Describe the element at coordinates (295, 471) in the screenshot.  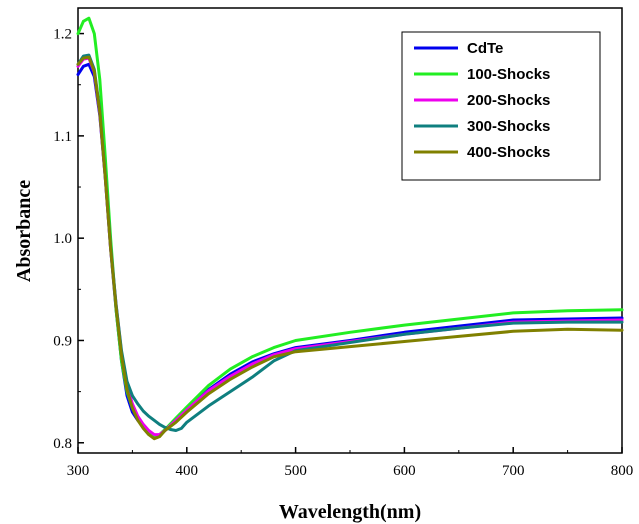
I see `x-tick-label: 500` at that location.